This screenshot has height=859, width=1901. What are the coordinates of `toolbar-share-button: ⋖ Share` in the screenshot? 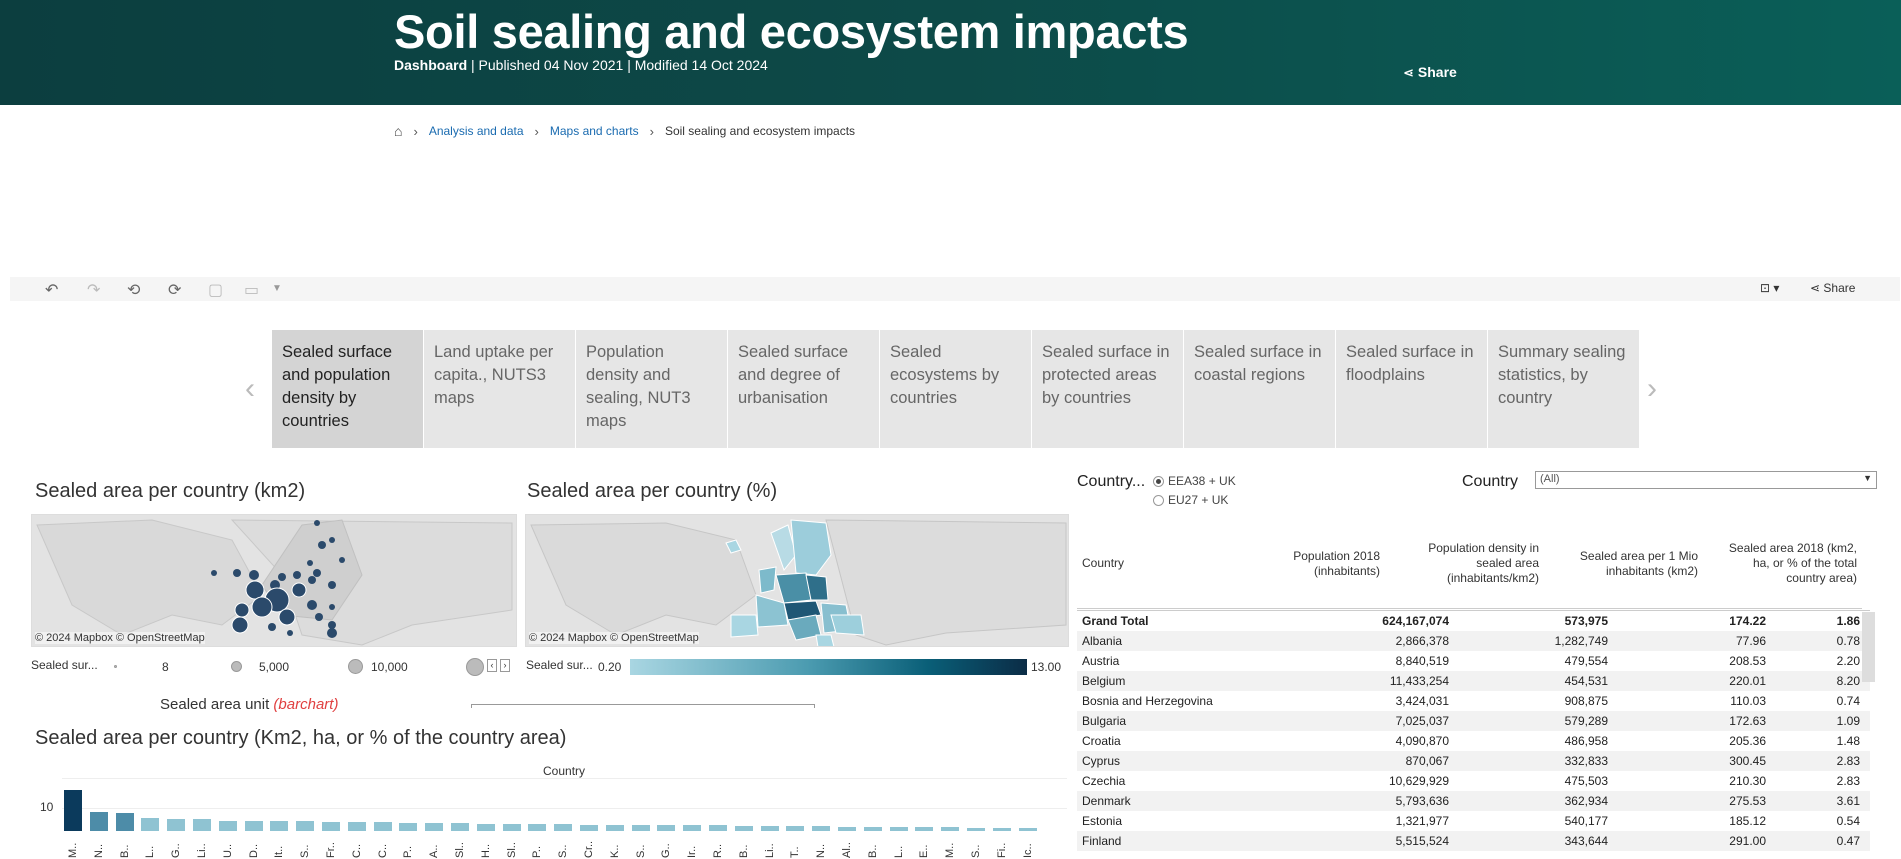 It's located at (1833, 288).